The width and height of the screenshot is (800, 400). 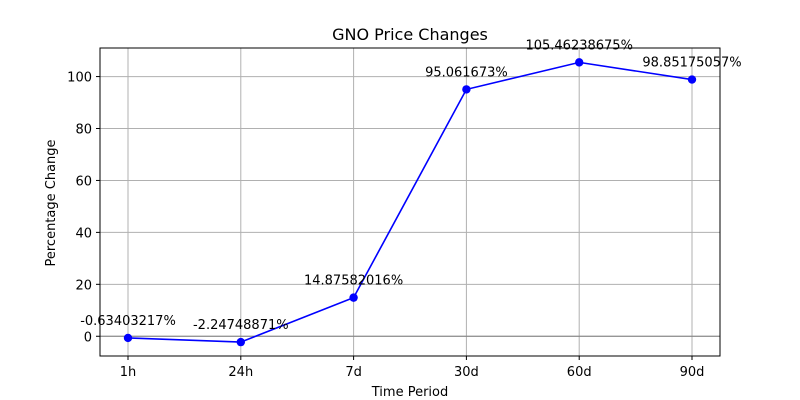 I want to click on x-axis-label: Time Period, so click(x=409, y=392).